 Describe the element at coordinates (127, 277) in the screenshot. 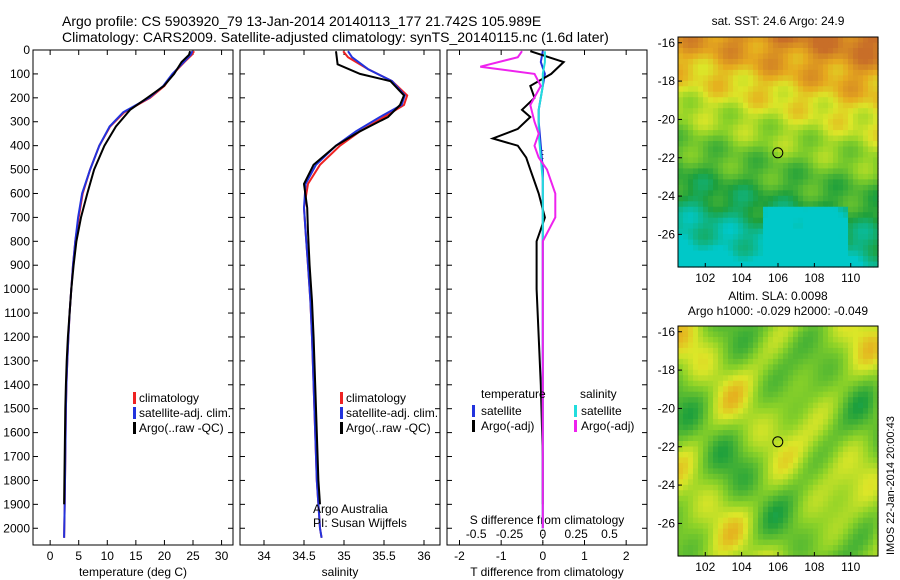

I see `series-line-argo-raw-qc-` at that location.